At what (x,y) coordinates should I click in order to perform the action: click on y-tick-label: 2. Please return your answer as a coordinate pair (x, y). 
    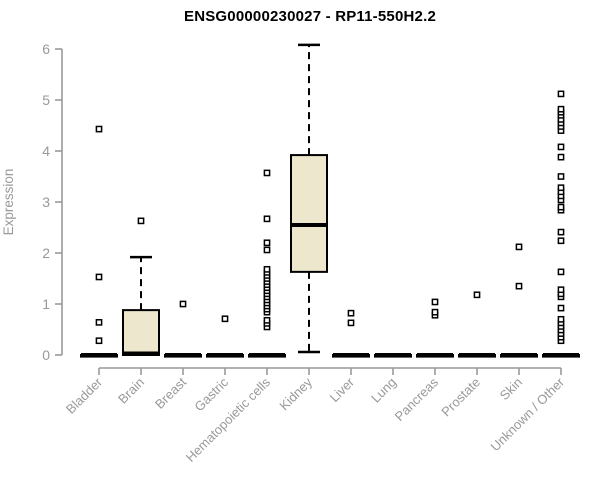
    Looking at the image, I should click on (46, 253).